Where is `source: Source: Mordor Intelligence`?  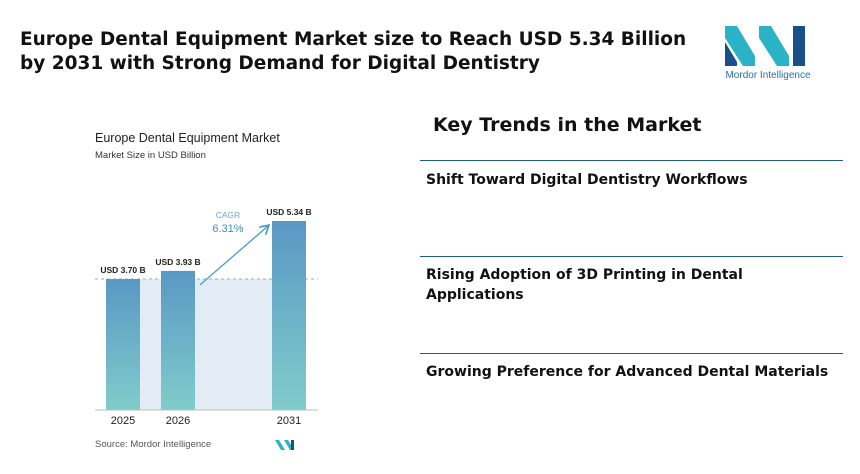 source: Source: Mordor Intelligence is located at coordinates (153, 444).